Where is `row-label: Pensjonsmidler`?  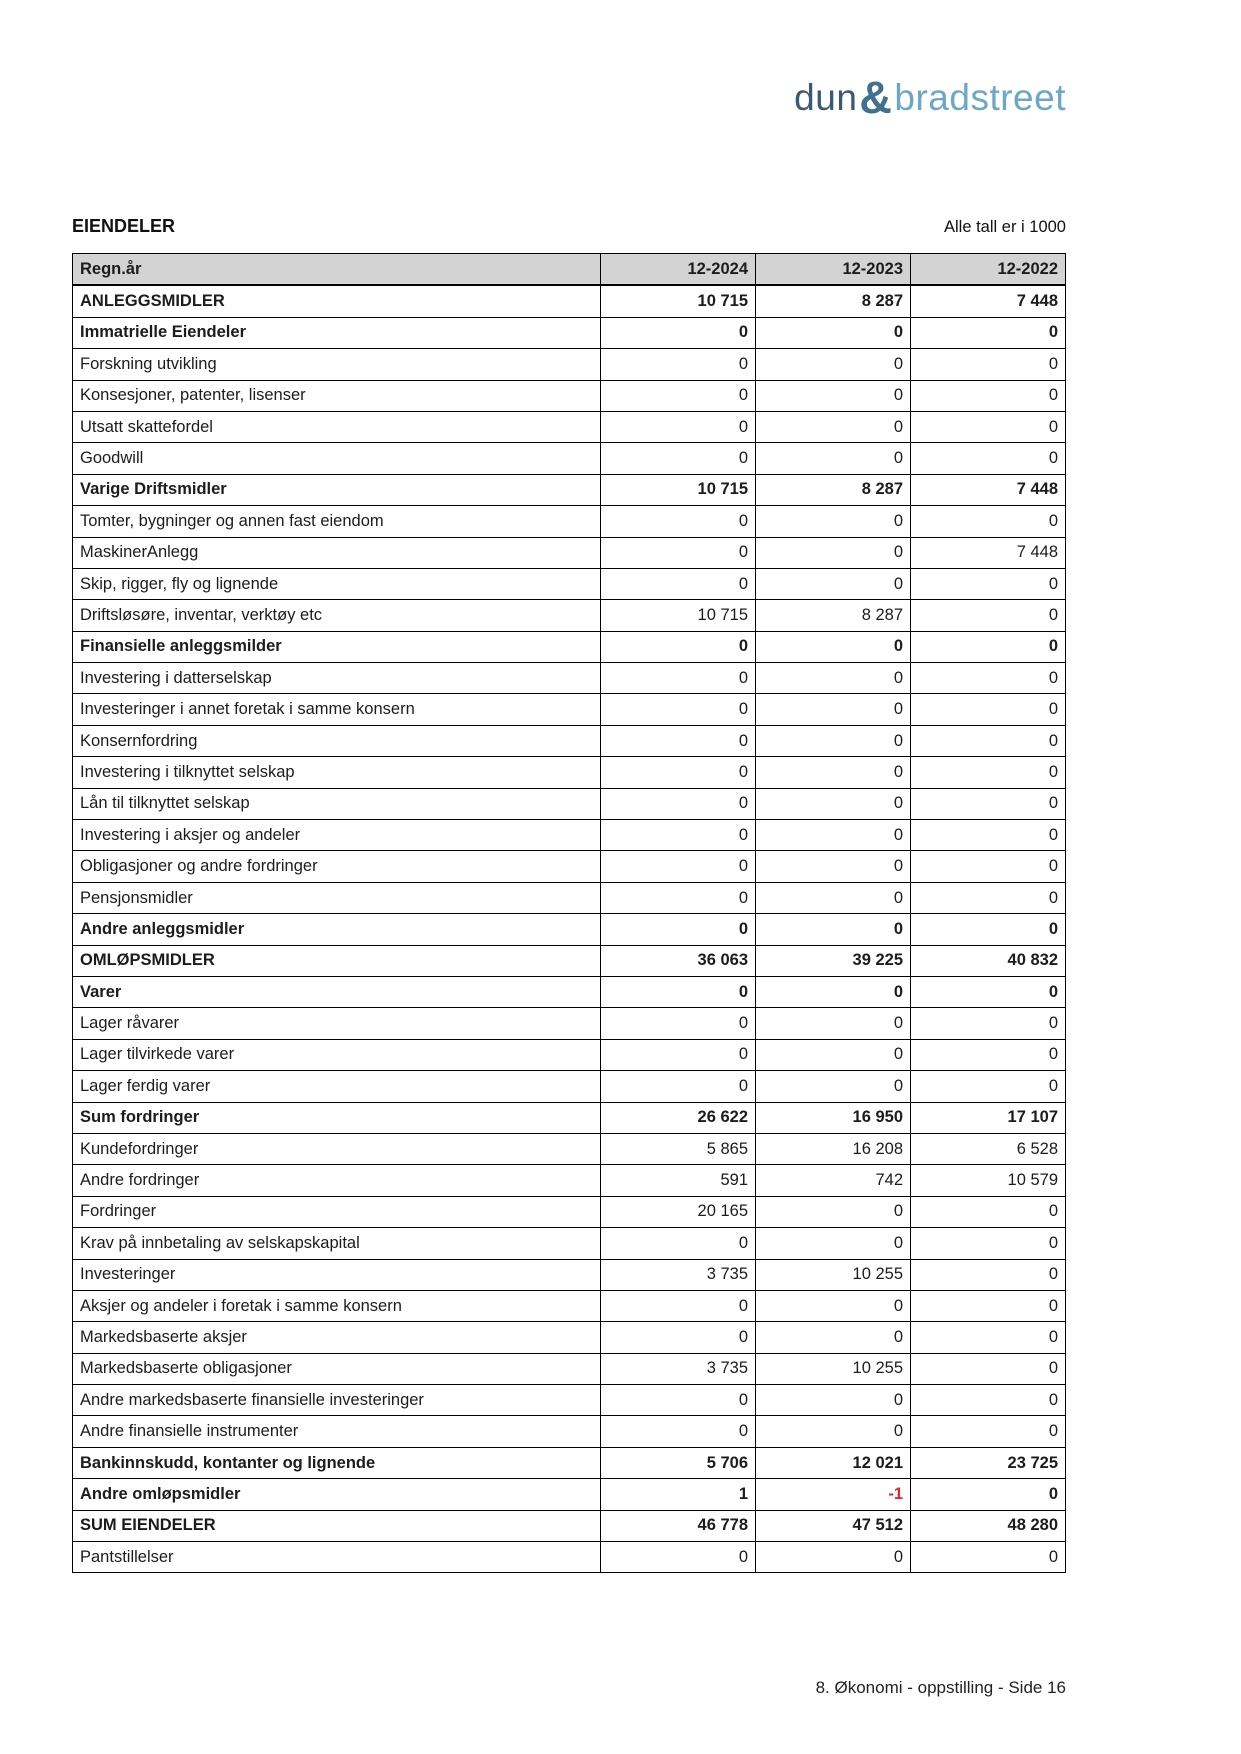 row-label: Pensjonsmidler is located at coordinates (336, 898).